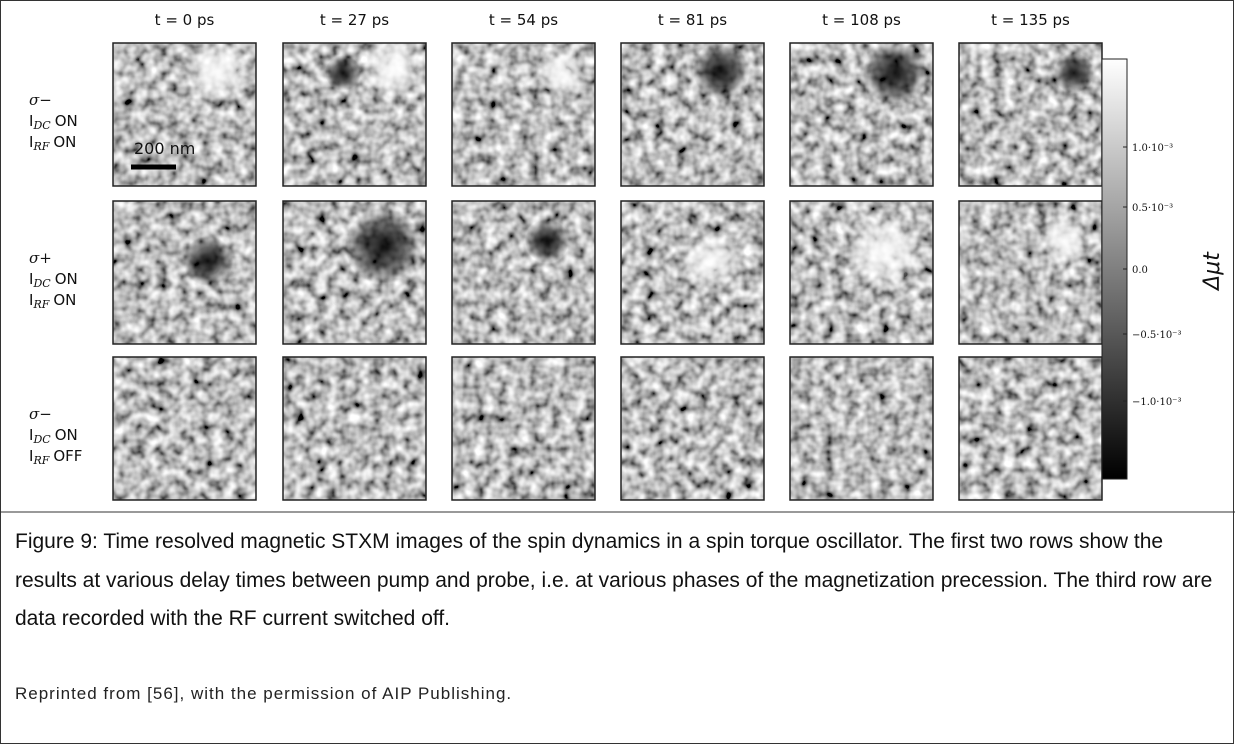 Image resolution: width=1241 pixels, height=746 pixels. What do you see at coordinates (523, 20) in the screenshot?
I see `column-title: t = 54 ps` at bounding box center [523, 20].